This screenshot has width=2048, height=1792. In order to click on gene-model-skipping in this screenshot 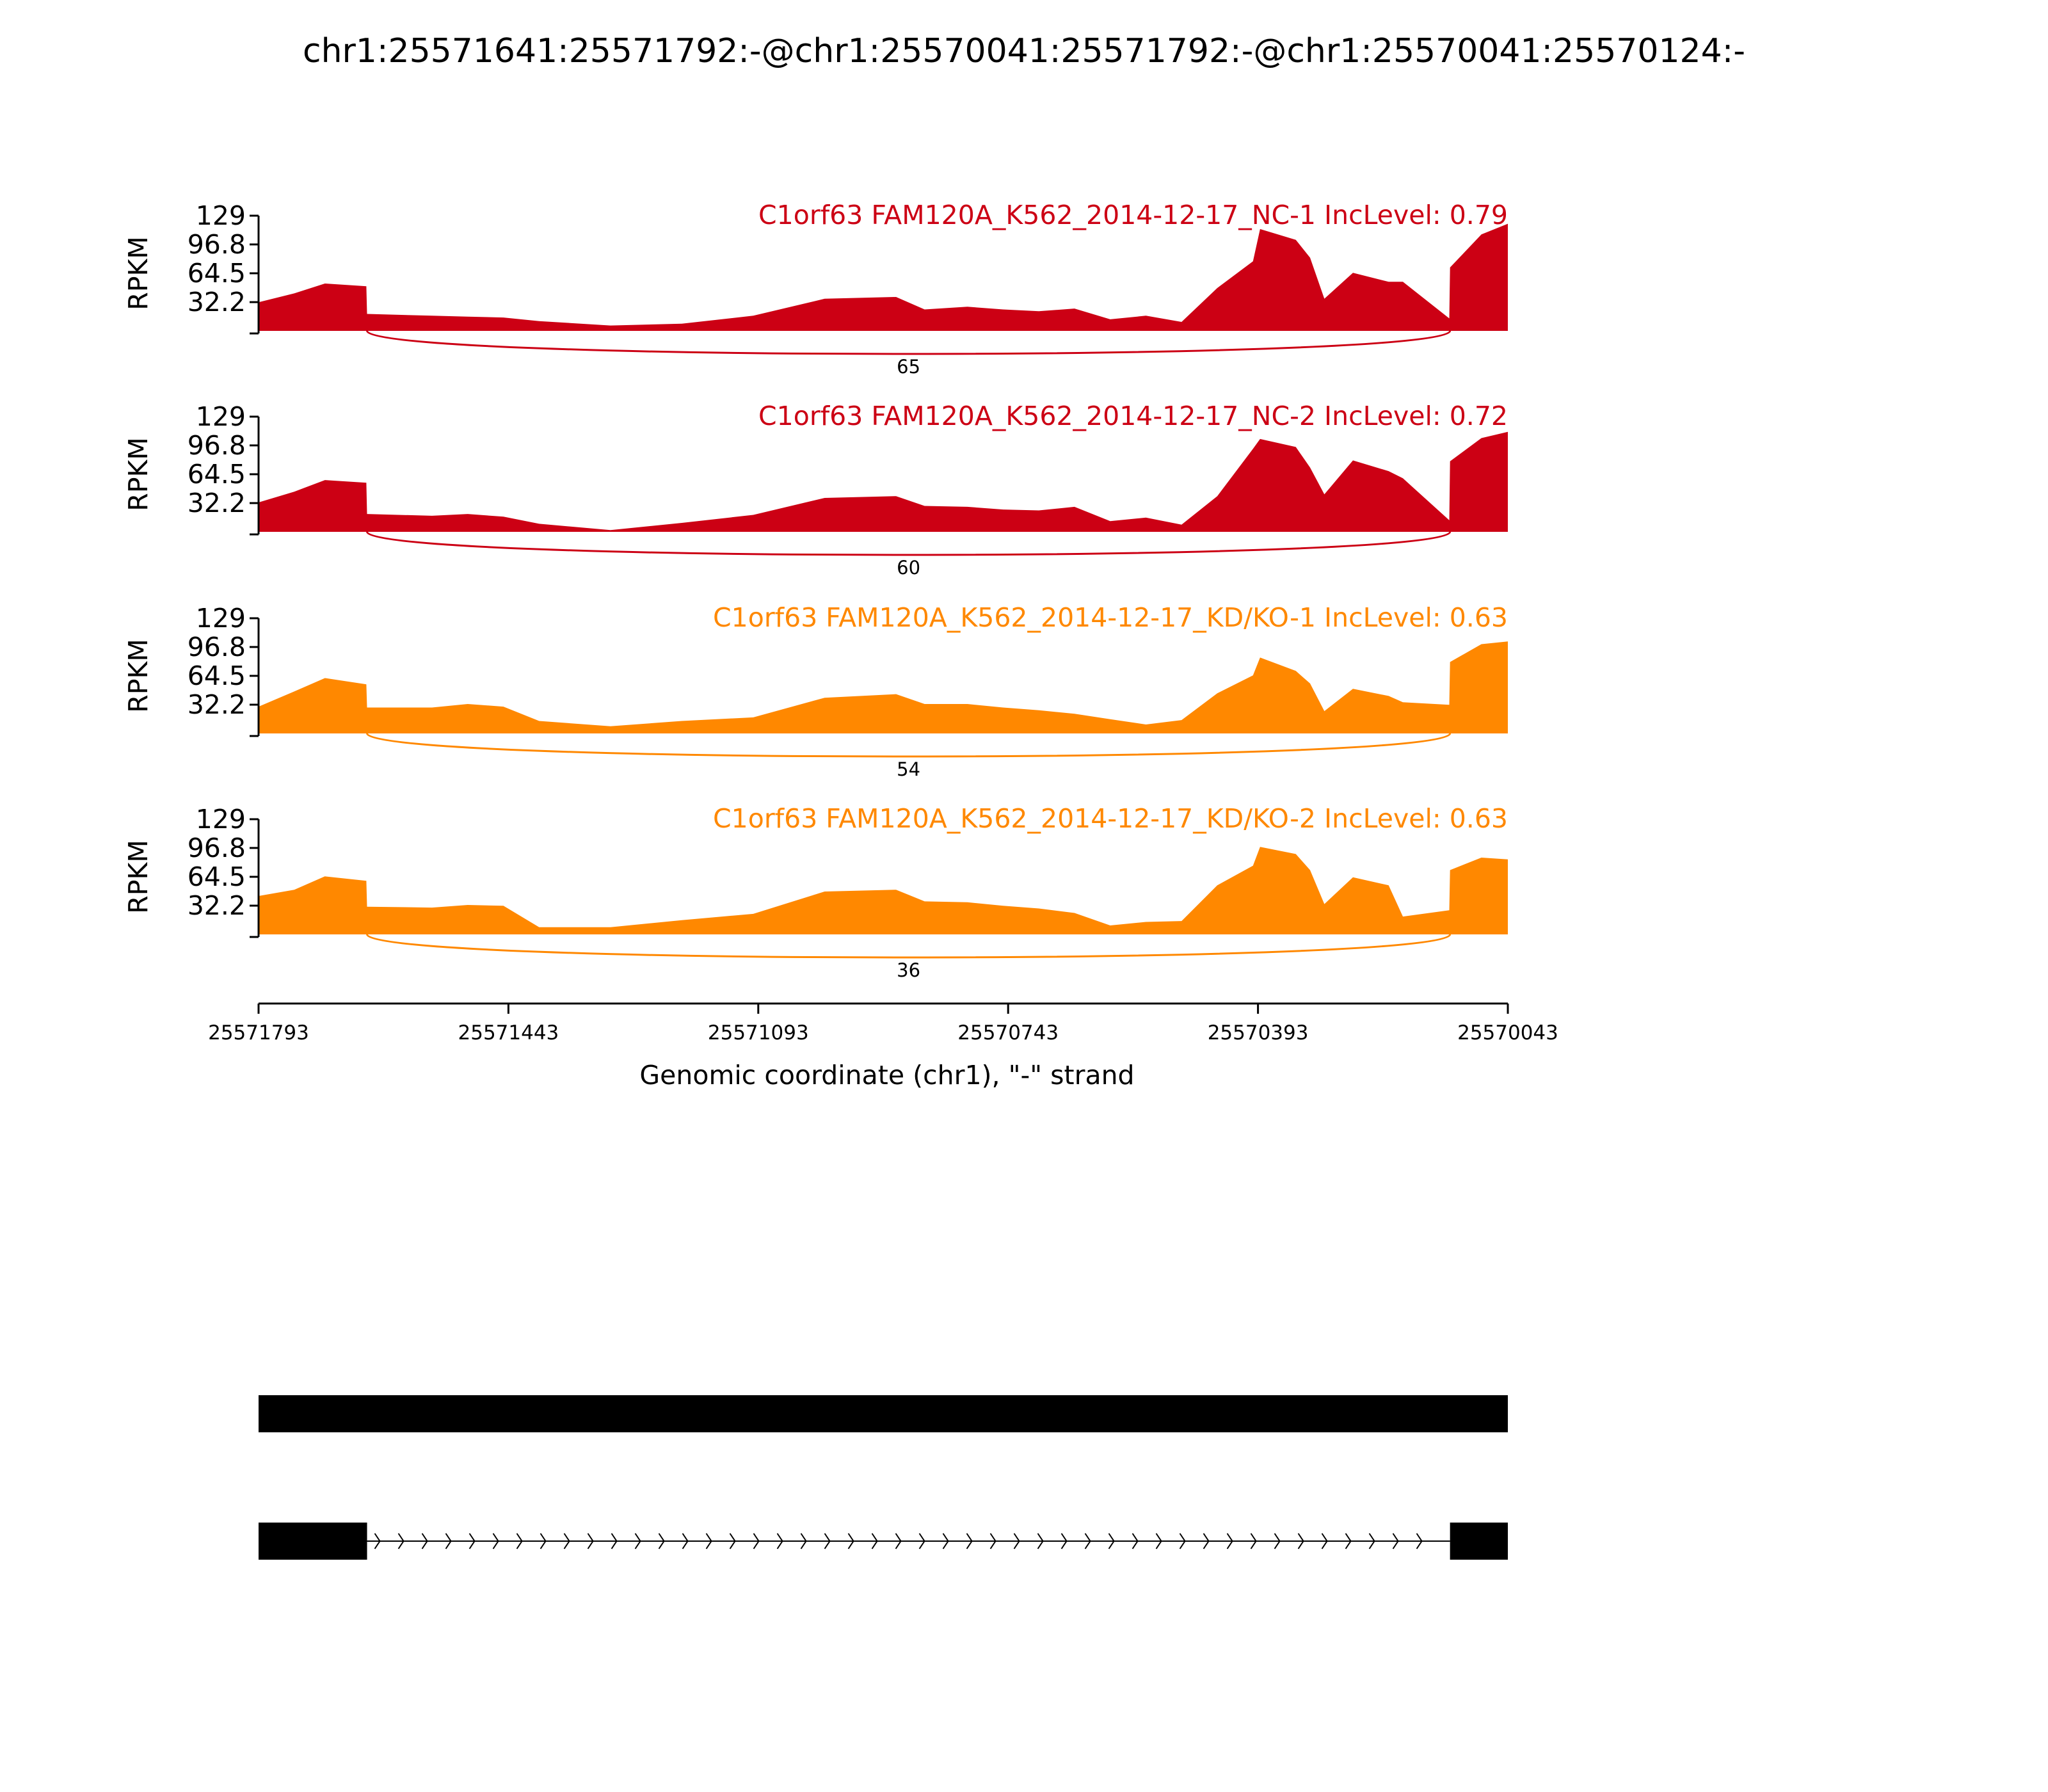, I will do `click(883, 1541)`.